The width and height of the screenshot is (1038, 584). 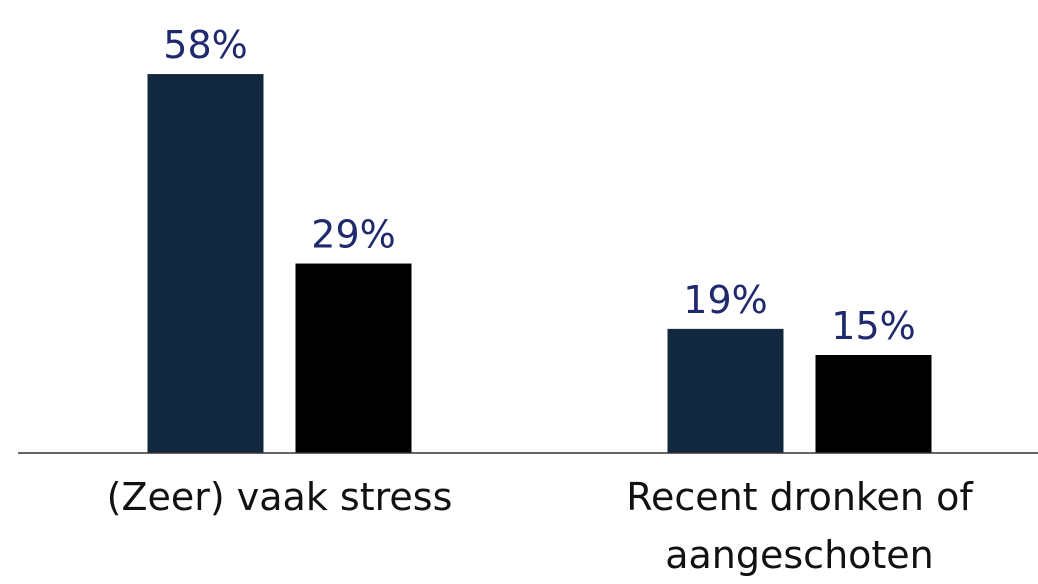 I want to click on value-label: 19%, so click(x=725, y=300).